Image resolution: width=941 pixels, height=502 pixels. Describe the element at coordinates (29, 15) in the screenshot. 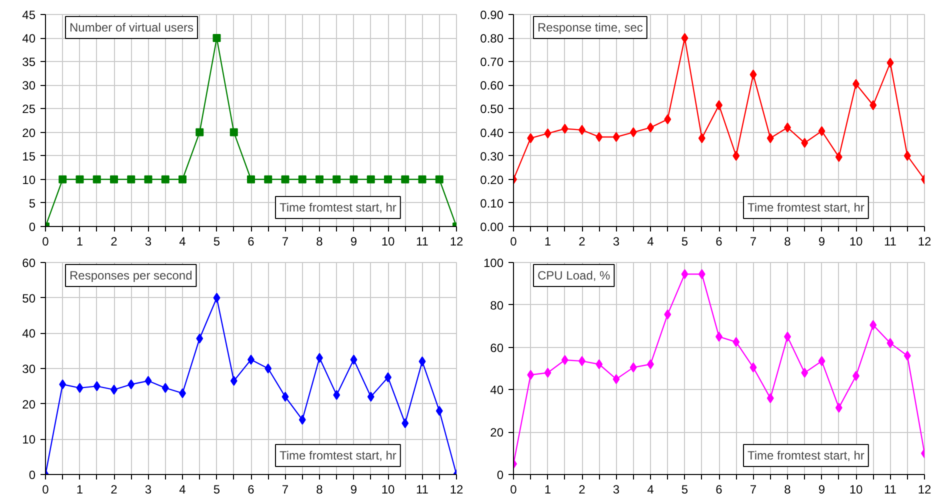

I see `y-tick-label: 45` at that location.